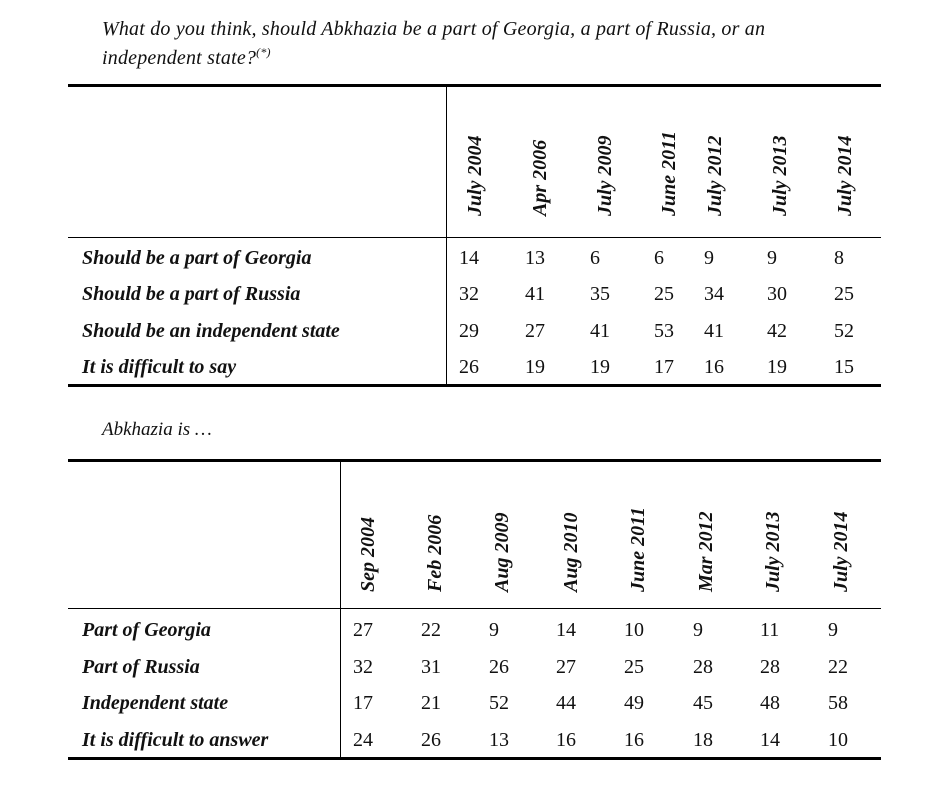 The image size is (952, 794). What do you see at coordinates (146, 630) in the screenshot?
I see `table2-row-label: Part of Georgia` at bounding box center [146, 630].